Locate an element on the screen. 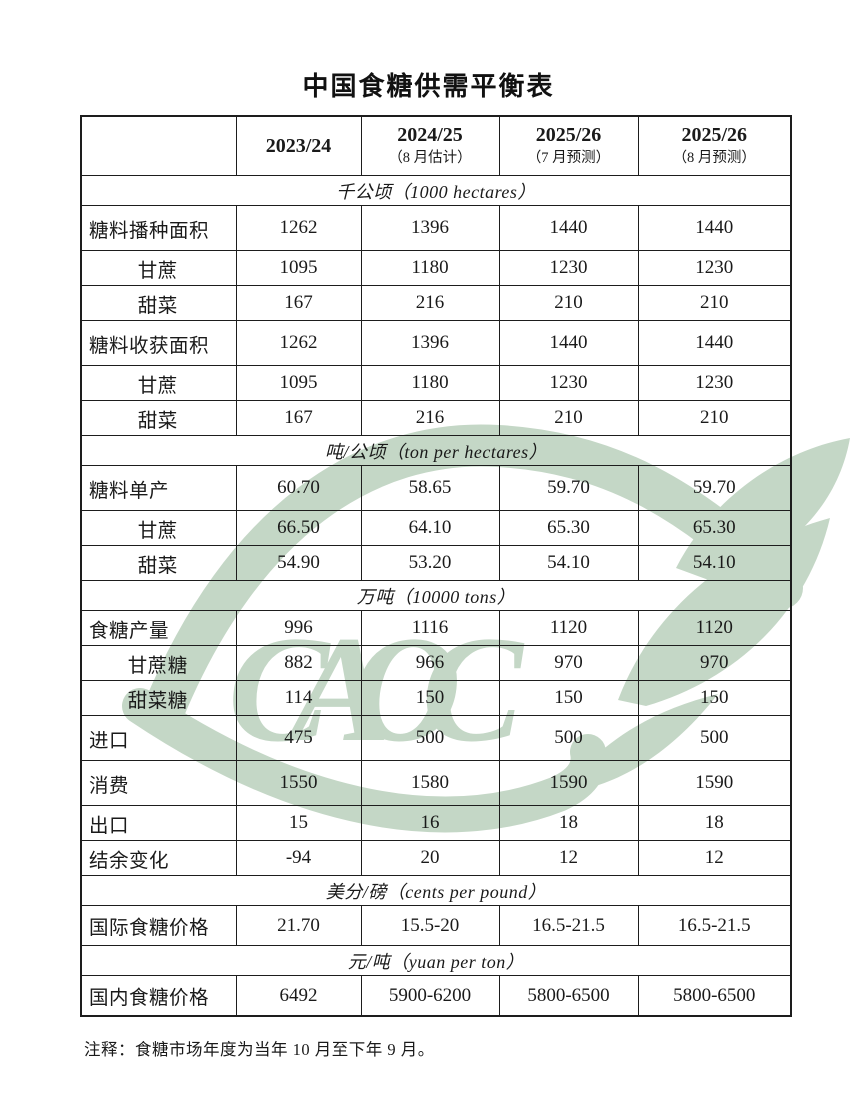 Image resolution: width=857 pixels, height=1105 pixels. row-label: 结余变化 is located at coordinates (158, 858).